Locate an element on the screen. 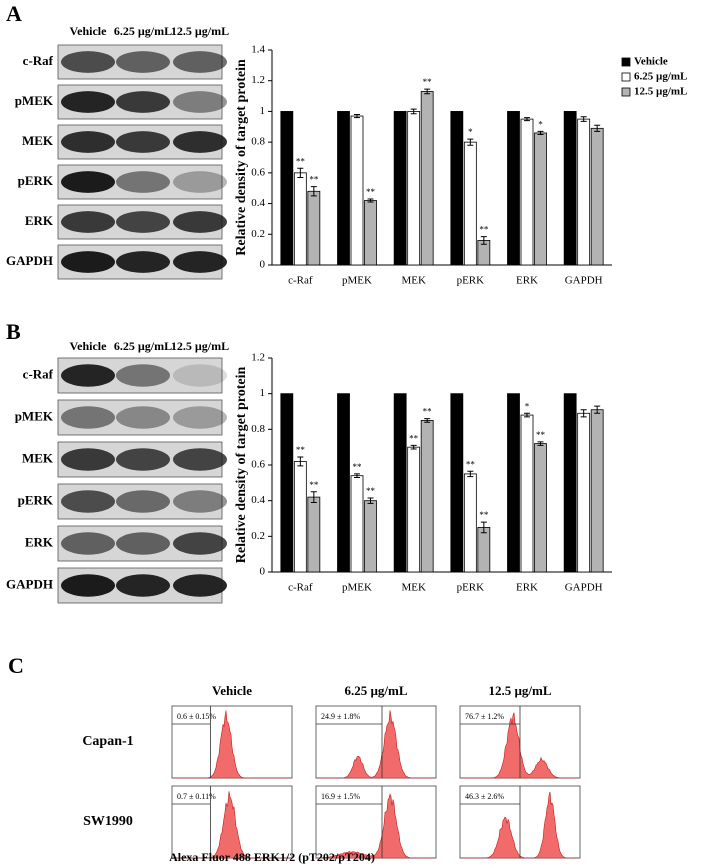  legend-label: 6.25 µg/mL is located at coordinates (660, 77).